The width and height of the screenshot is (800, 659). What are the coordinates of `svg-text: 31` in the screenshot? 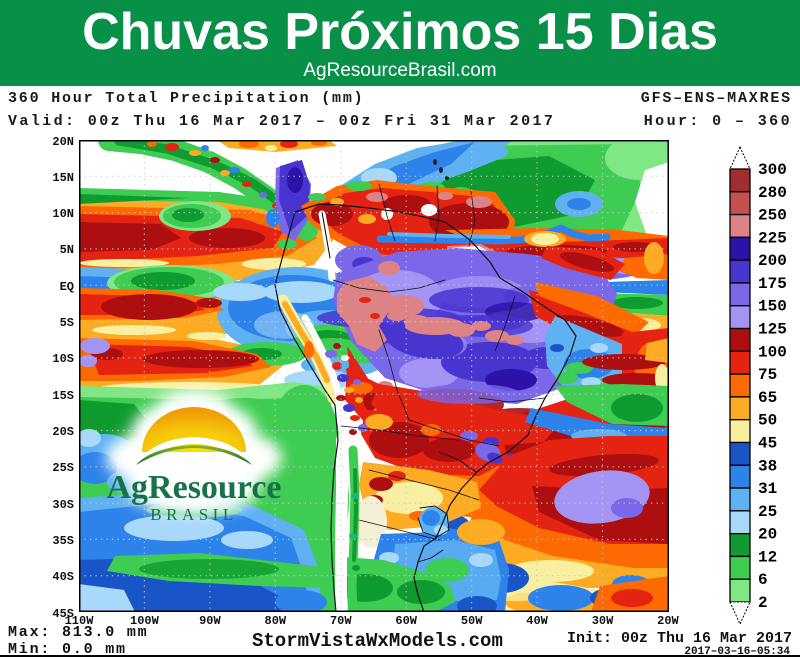 It's located at (767, 489).